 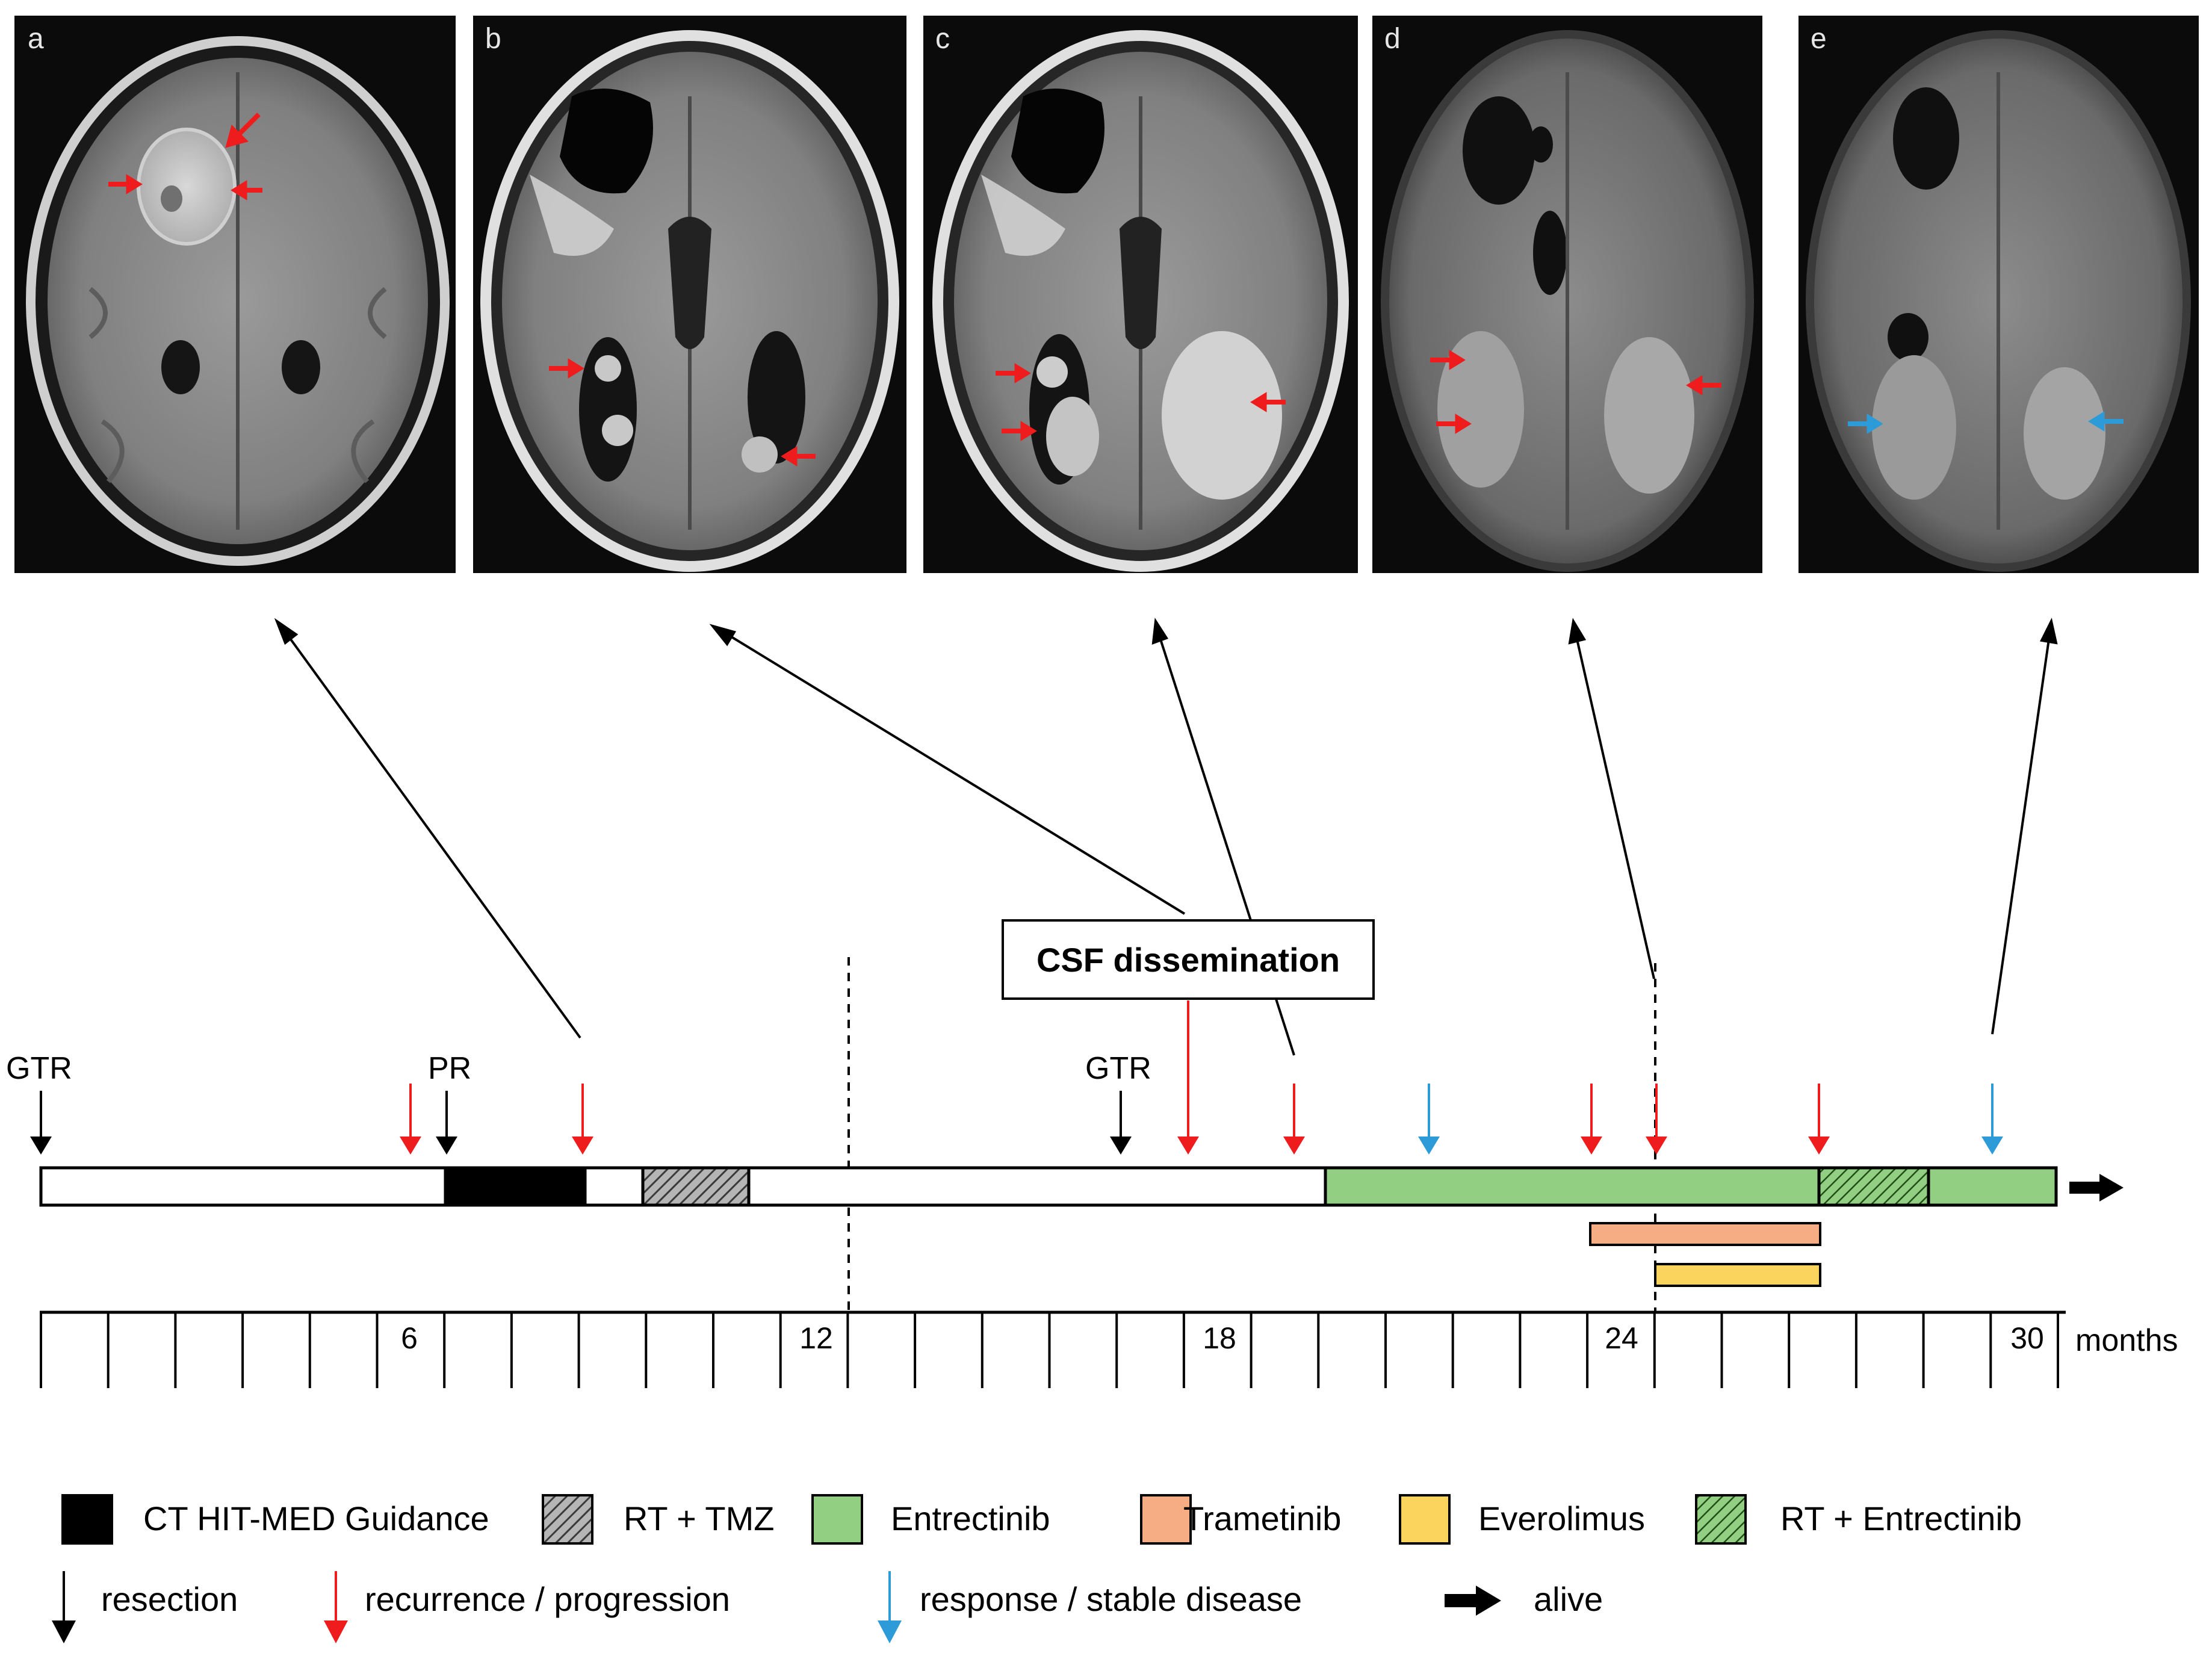 I want to click on mri-panel-a: a, so click(x=235, y=294).